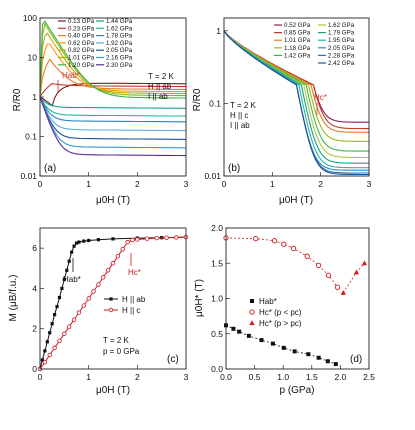  What do you see at coordinates (34, 369) in the screenshot?
I see `panel-c-ytick-label: 0` at bounding box center [34, 369].